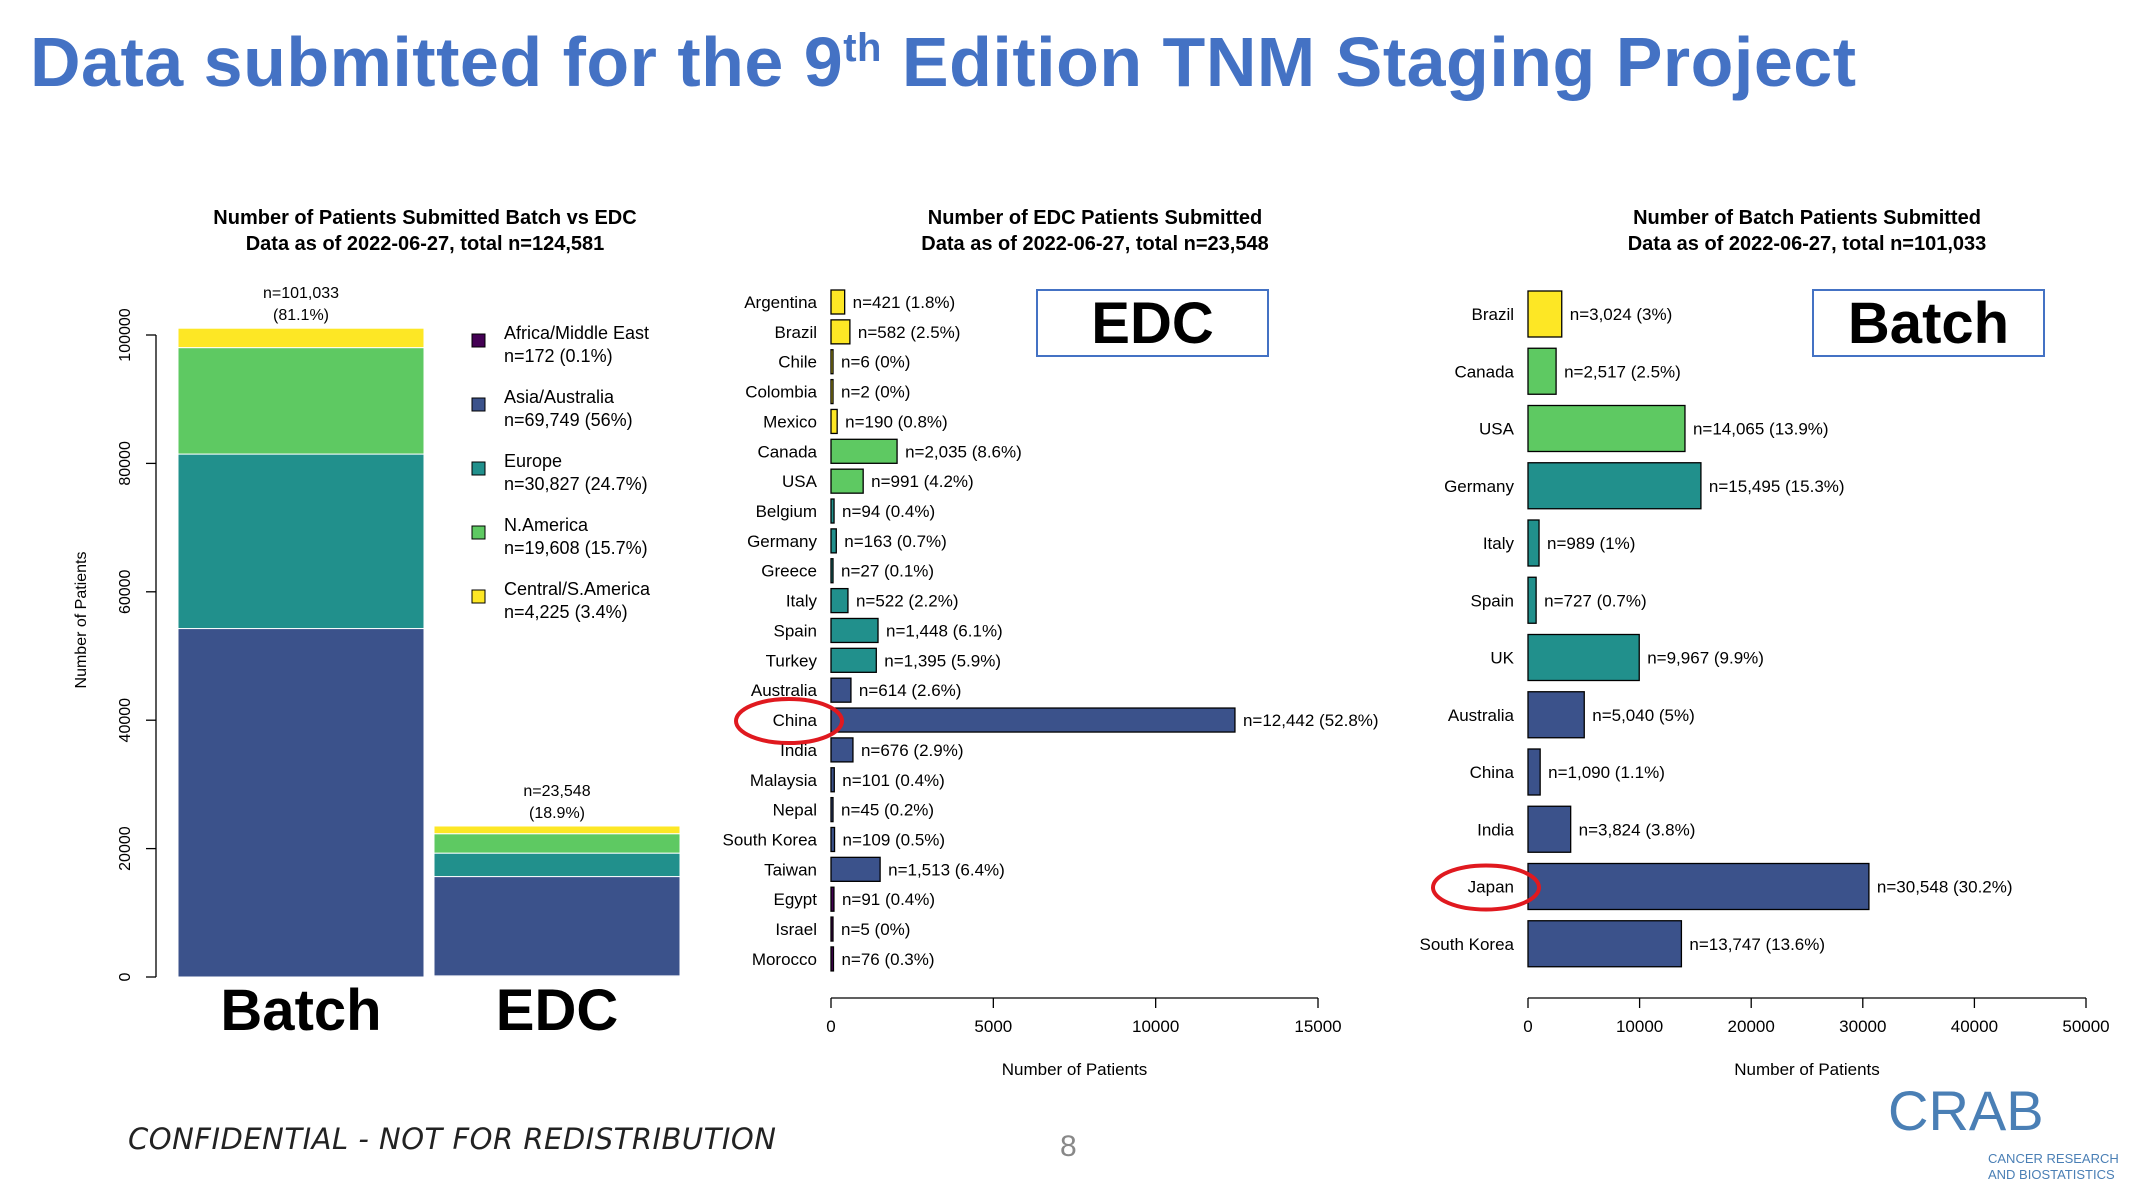 The width and height of the screenshot is (2133, 1200). I want to click on chart-subtitle: Data as of 2022-06-27, total n=124,581, so click(425, 244).